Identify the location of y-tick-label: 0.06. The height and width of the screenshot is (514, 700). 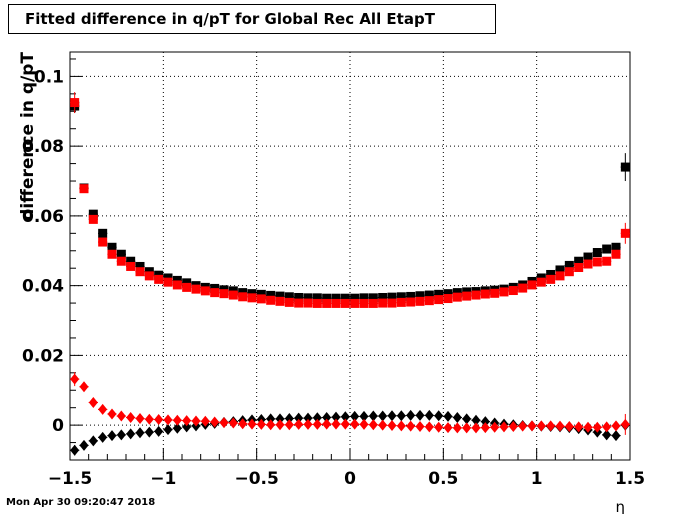
(43, 217).